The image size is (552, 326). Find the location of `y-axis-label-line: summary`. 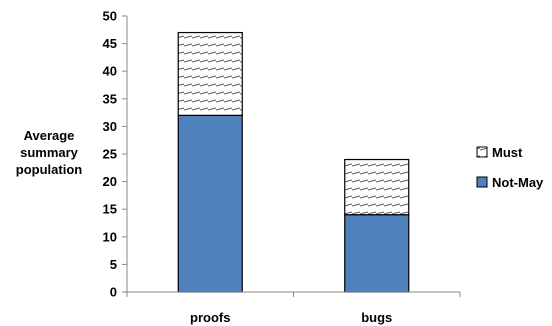

y-axis-label-line: summary is located at coordinates (49, 152).